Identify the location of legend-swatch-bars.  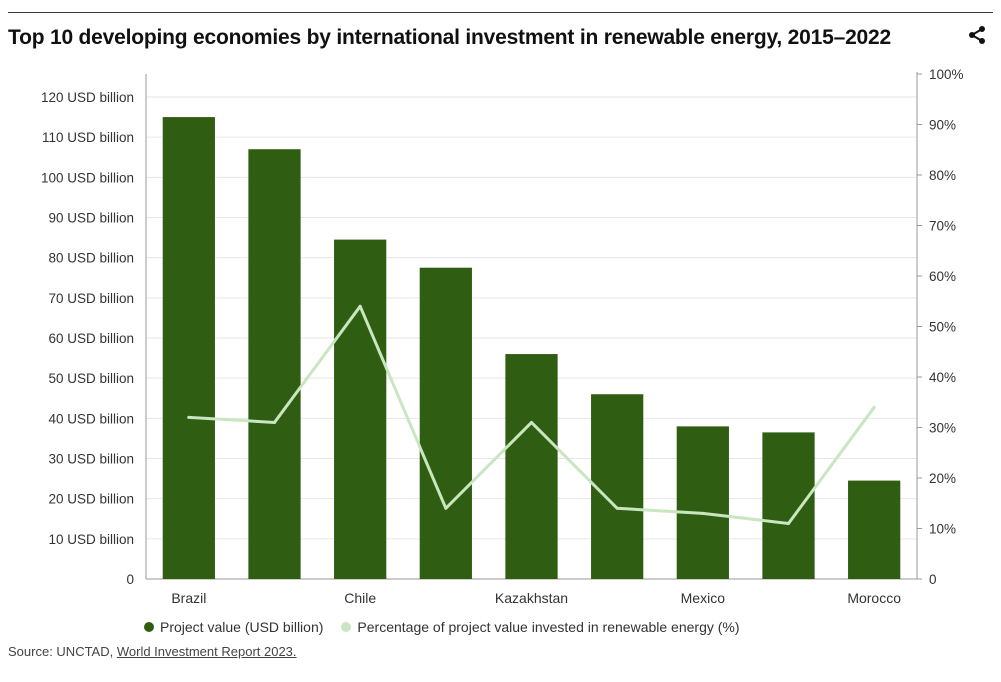
(149, 627).